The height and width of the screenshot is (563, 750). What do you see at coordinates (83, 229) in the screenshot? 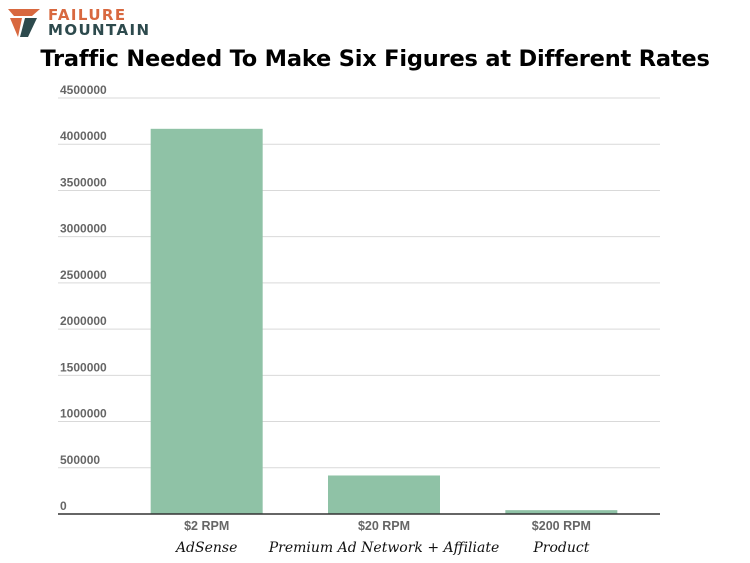
I see `y-tick-label: 3000000` at bounding box center [83, 229].